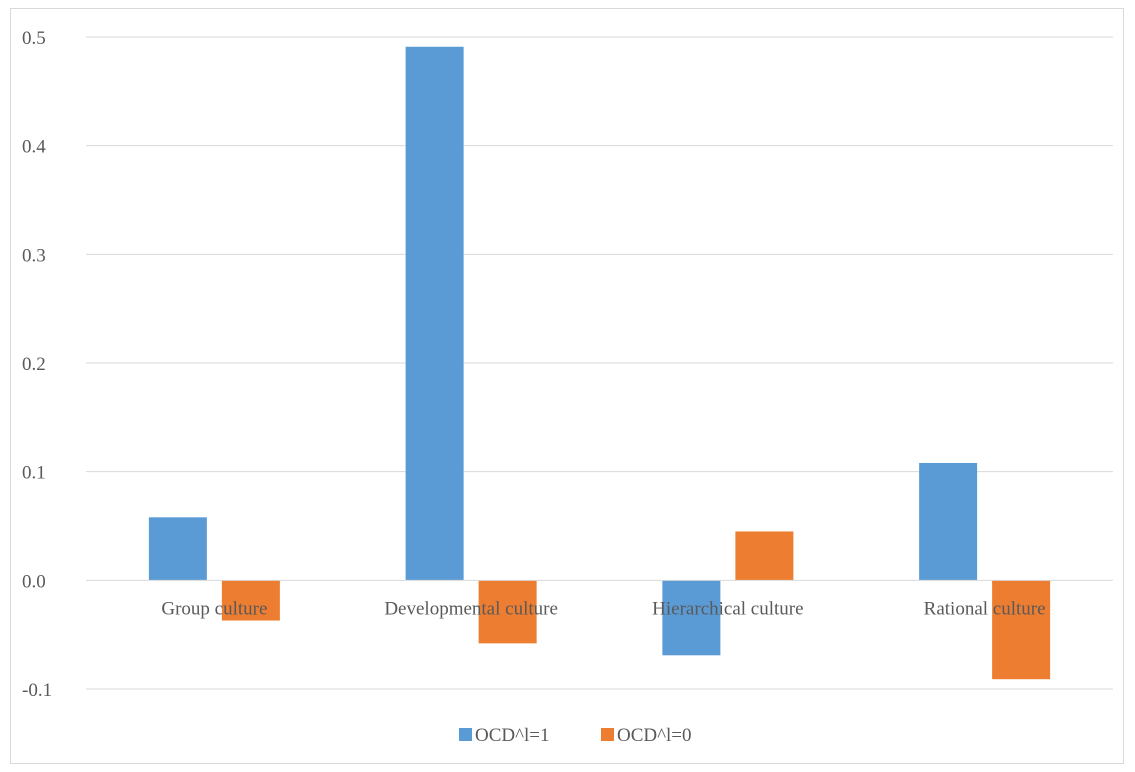  Describe the element at coordinates (654, 735) in the screenshot. I see `legend-label: OCD^l=0` at that location.